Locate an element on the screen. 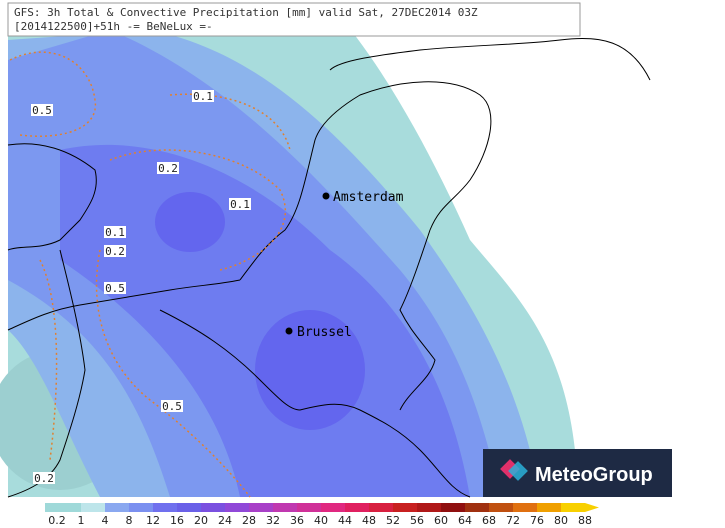 The width and height of the screenshot is (725, 528). colorbar-label: 8 is located at coordinates (129, 520).